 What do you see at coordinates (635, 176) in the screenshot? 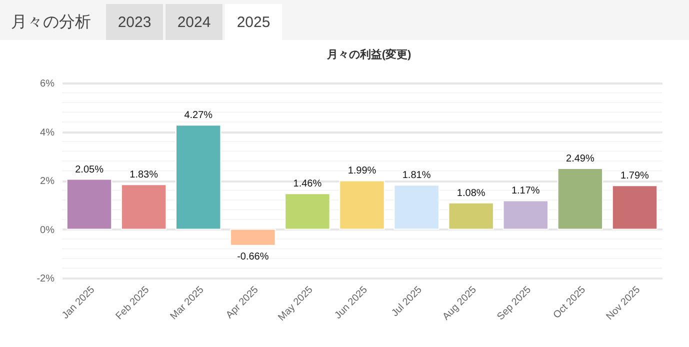
I see `data-label: 1.79%` at bounding box center [635, 176].